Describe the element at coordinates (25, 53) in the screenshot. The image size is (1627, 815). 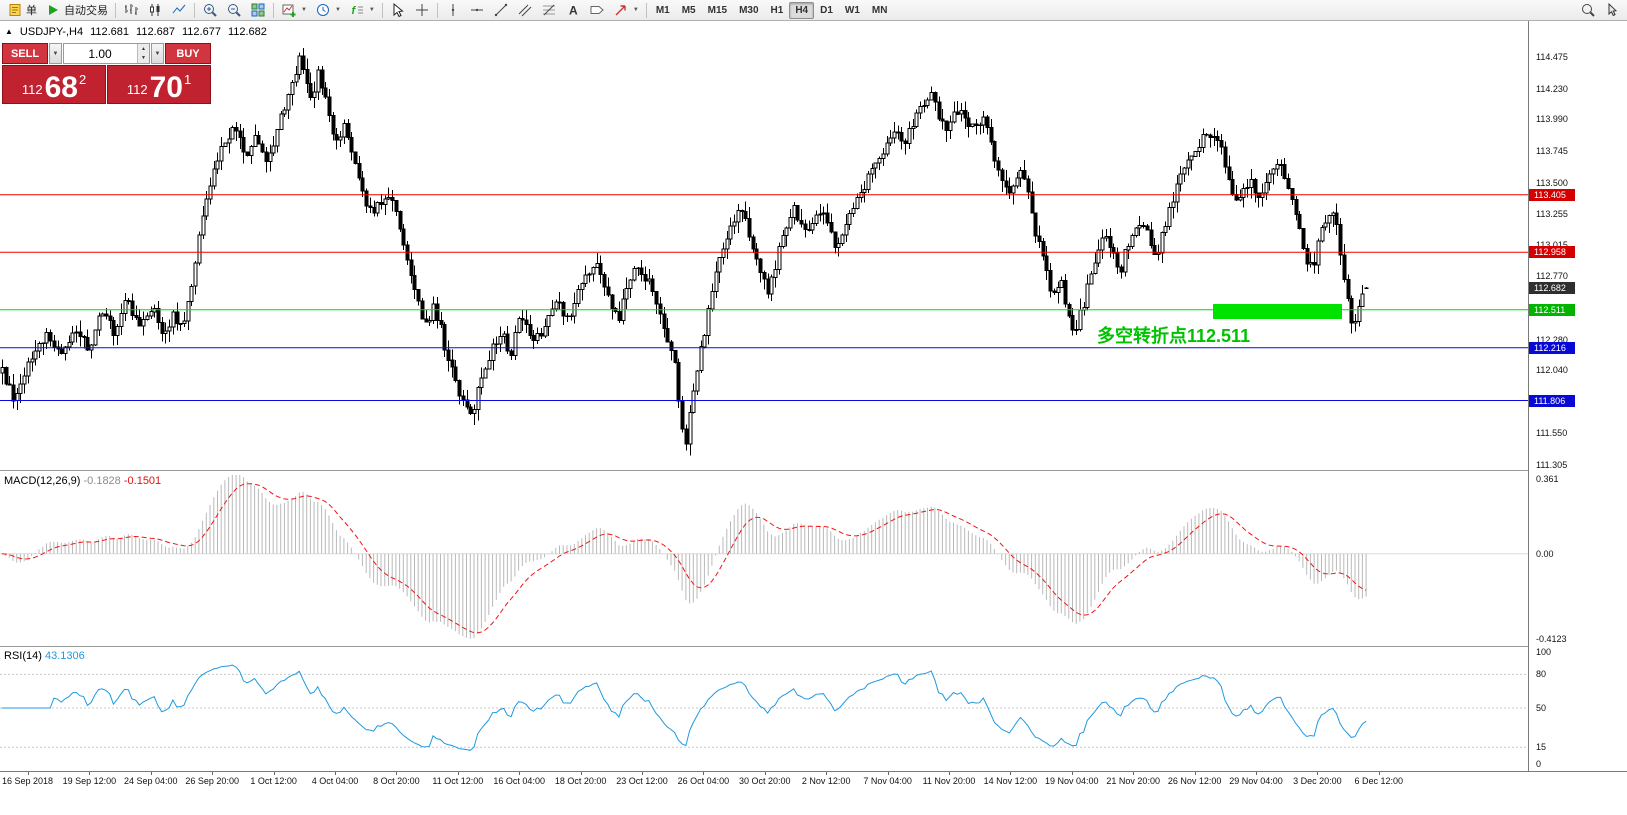
I see `sell-button: SELL` at that location.